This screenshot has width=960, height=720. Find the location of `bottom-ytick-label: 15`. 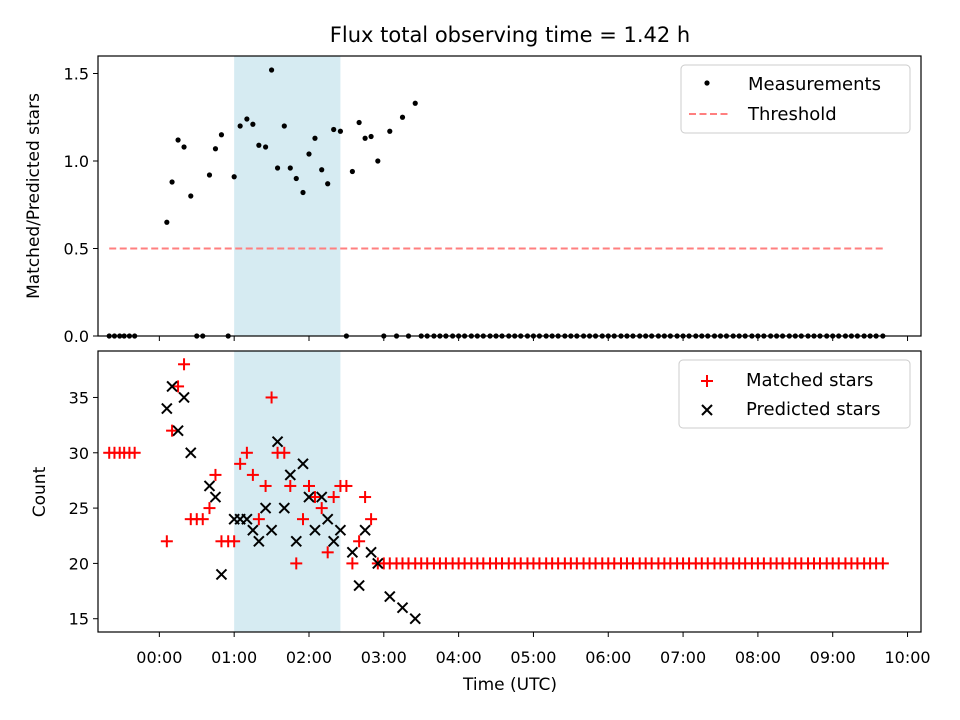

bottom-ytick-label: 15 is located at coordinates (79, 619).